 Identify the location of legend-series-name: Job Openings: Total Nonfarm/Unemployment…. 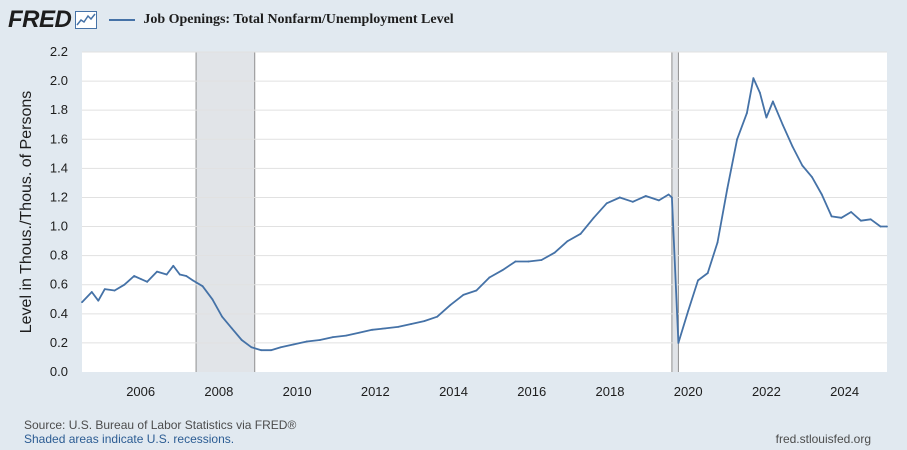
(298, 19).